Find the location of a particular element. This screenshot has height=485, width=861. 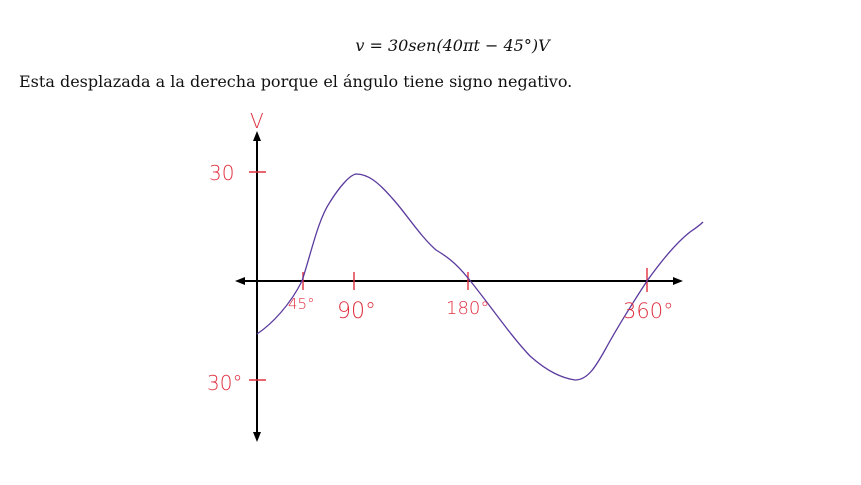

y-axis-label: V is located at coordinates (257, 121).